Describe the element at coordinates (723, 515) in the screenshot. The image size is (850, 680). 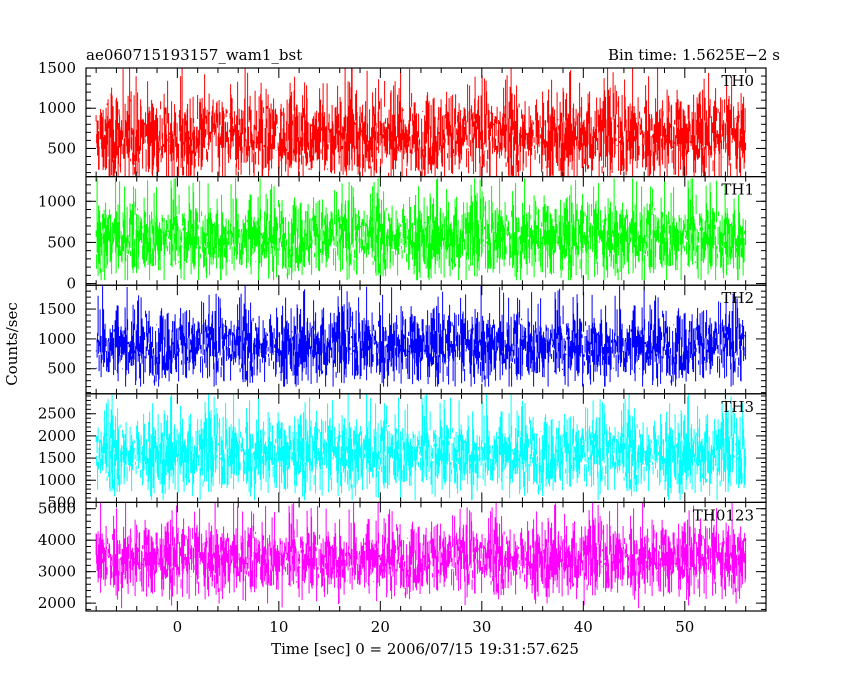
I see `series-name-th0123: TH0123` at that location.